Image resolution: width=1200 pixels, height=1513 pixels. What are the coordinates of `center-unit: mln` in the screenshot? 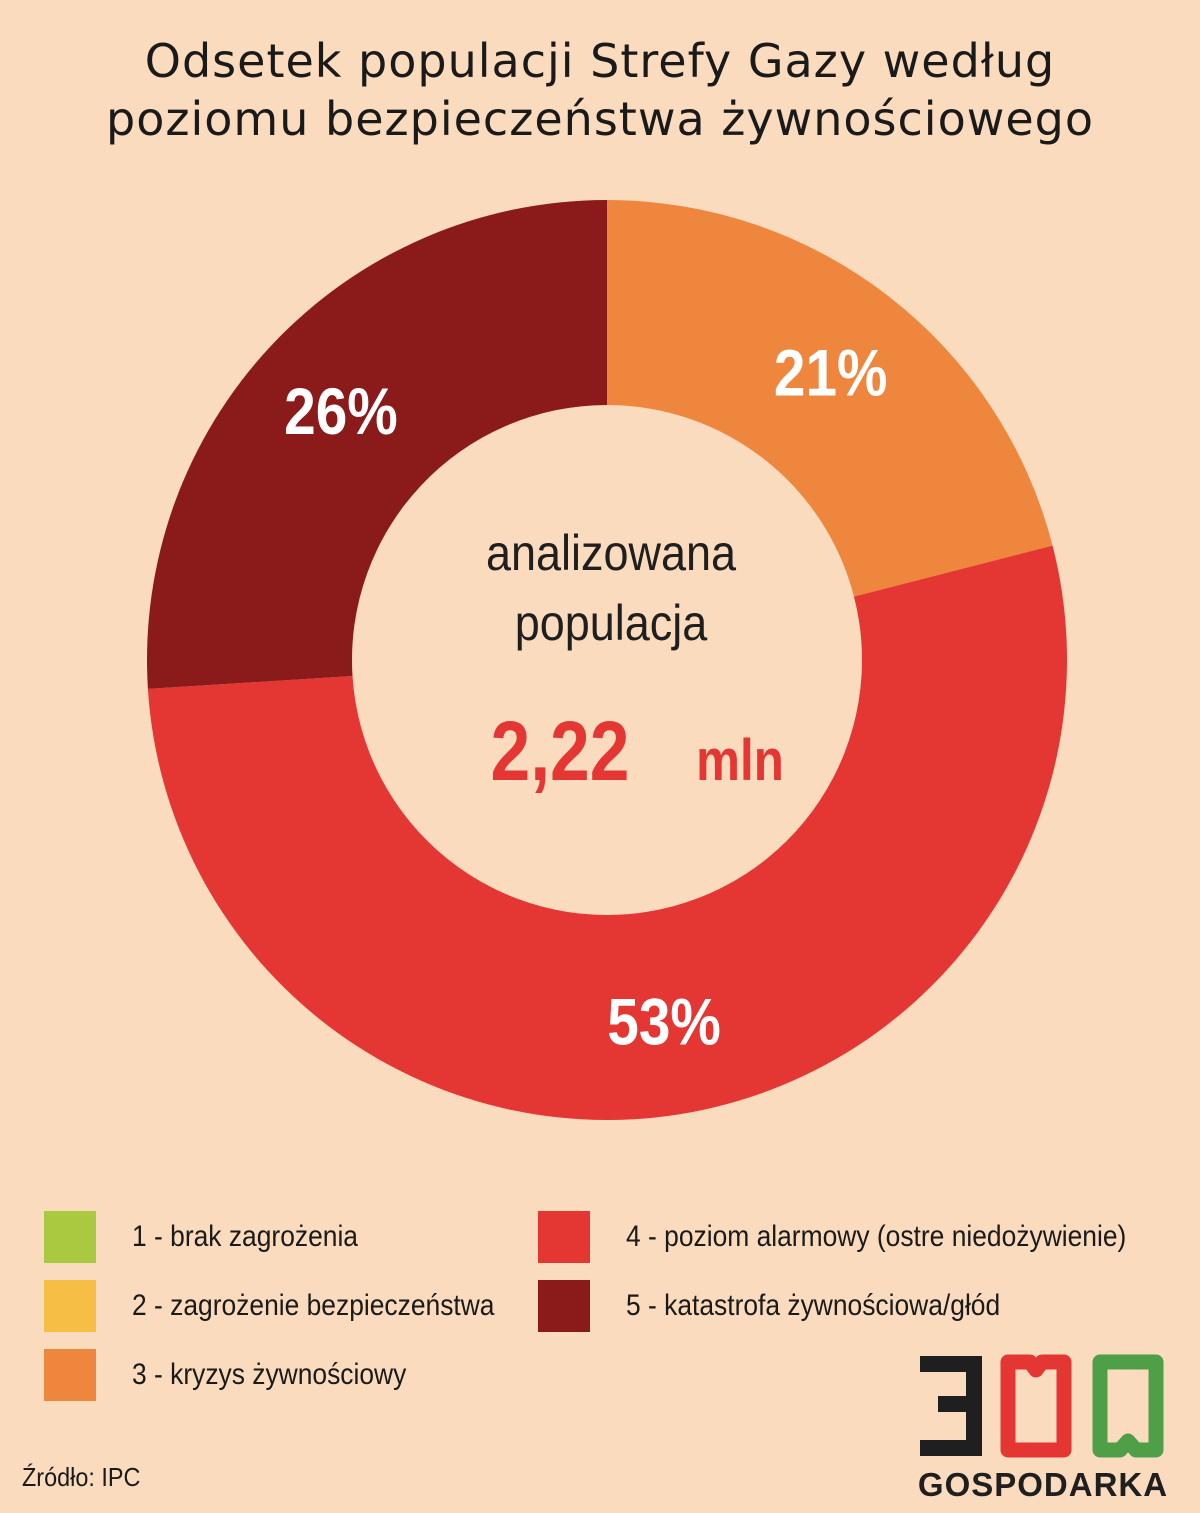 It's located at (740, 760).